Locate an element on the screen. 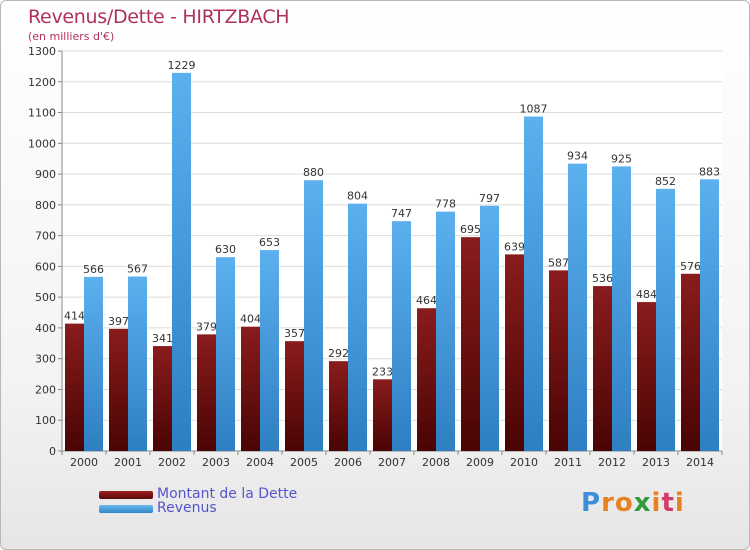  legend-item-dette: Montant de la Dette is located at coordinates (259, 494).